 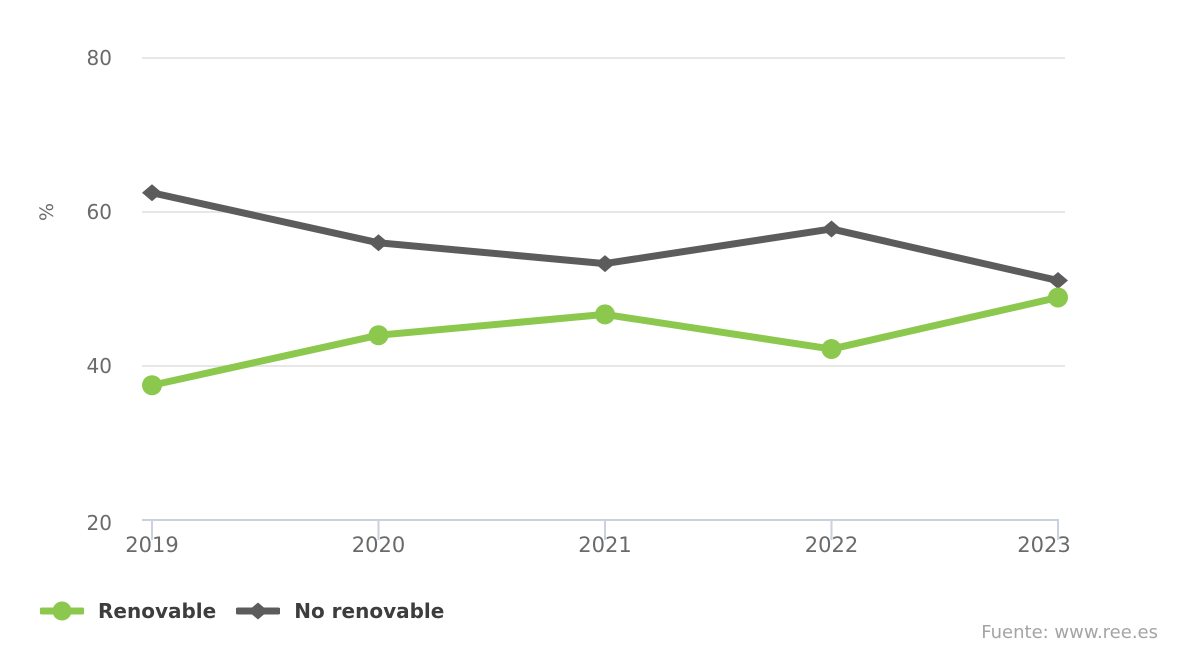 I want to click on data-point-renovable-2020, so click(x=378, y=335).